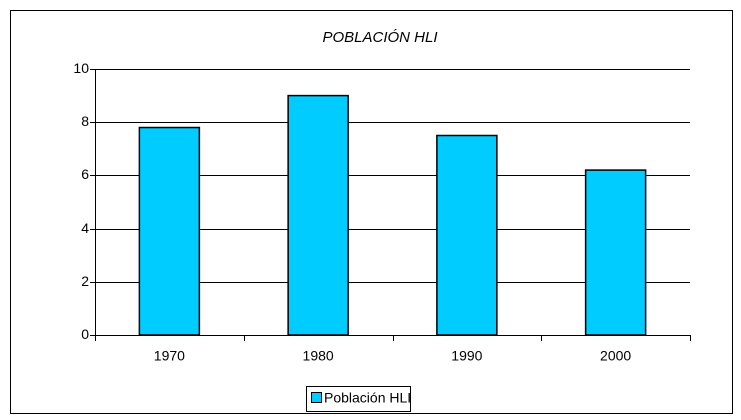 The width and height of the screenshot is (741, 420). Describe the element at coordinates (615, 356) in the screenshot. I see `x-tick-label: 2000` at that location.